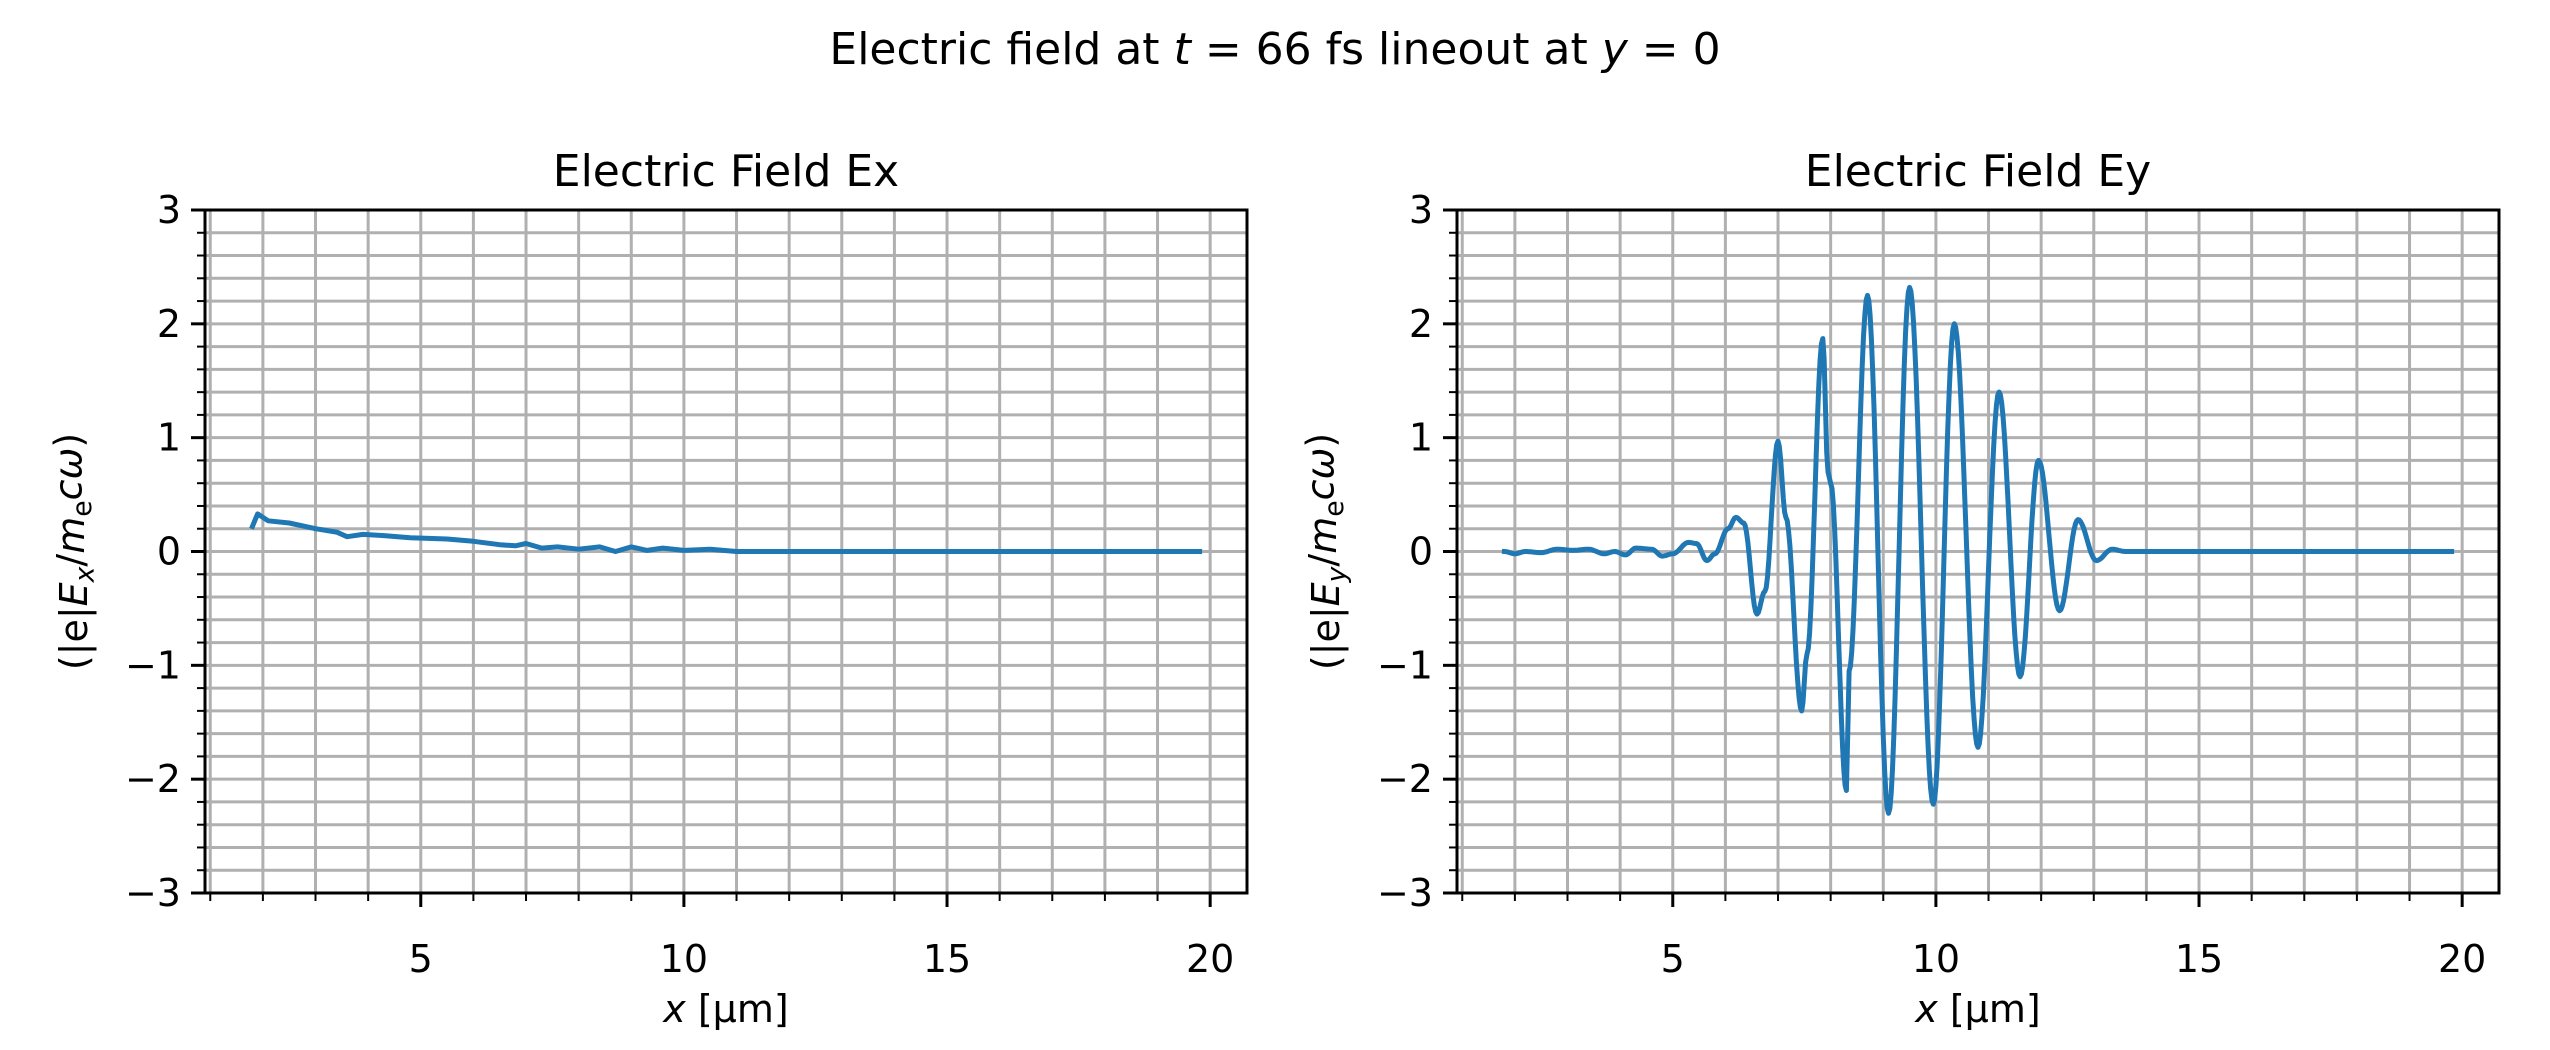  I want to click on series-line, so click(726, 532).